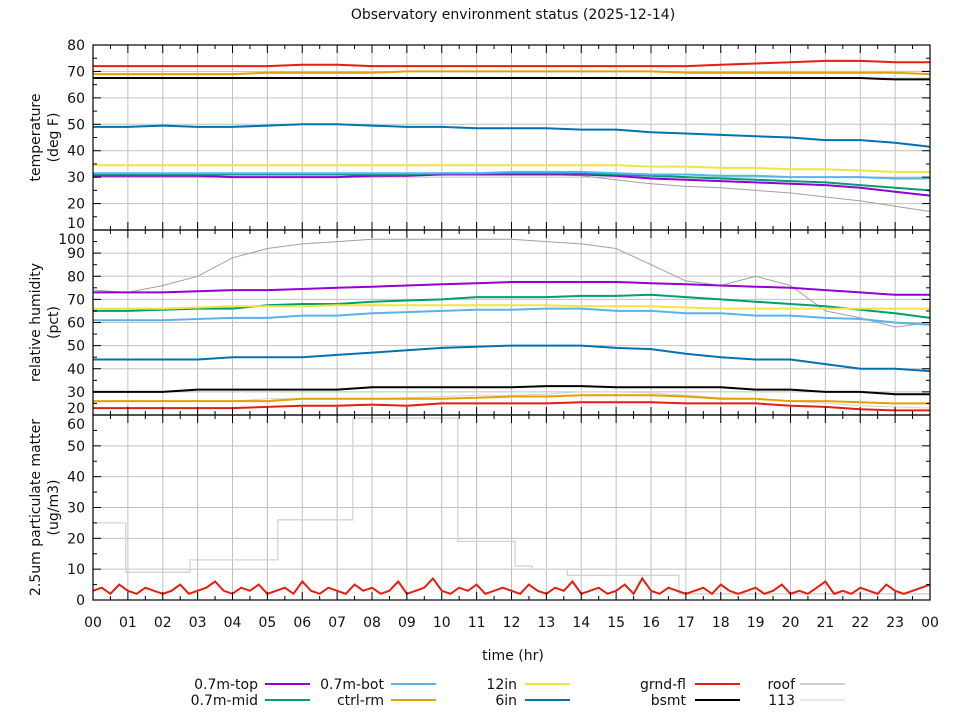 The height and width of the screenshot is (720, 960). What do you see at coordinates (54, 508) in the screenshot?
I see `y-axis-label-line: (ug/m3)` at bounding box center [54, 508].